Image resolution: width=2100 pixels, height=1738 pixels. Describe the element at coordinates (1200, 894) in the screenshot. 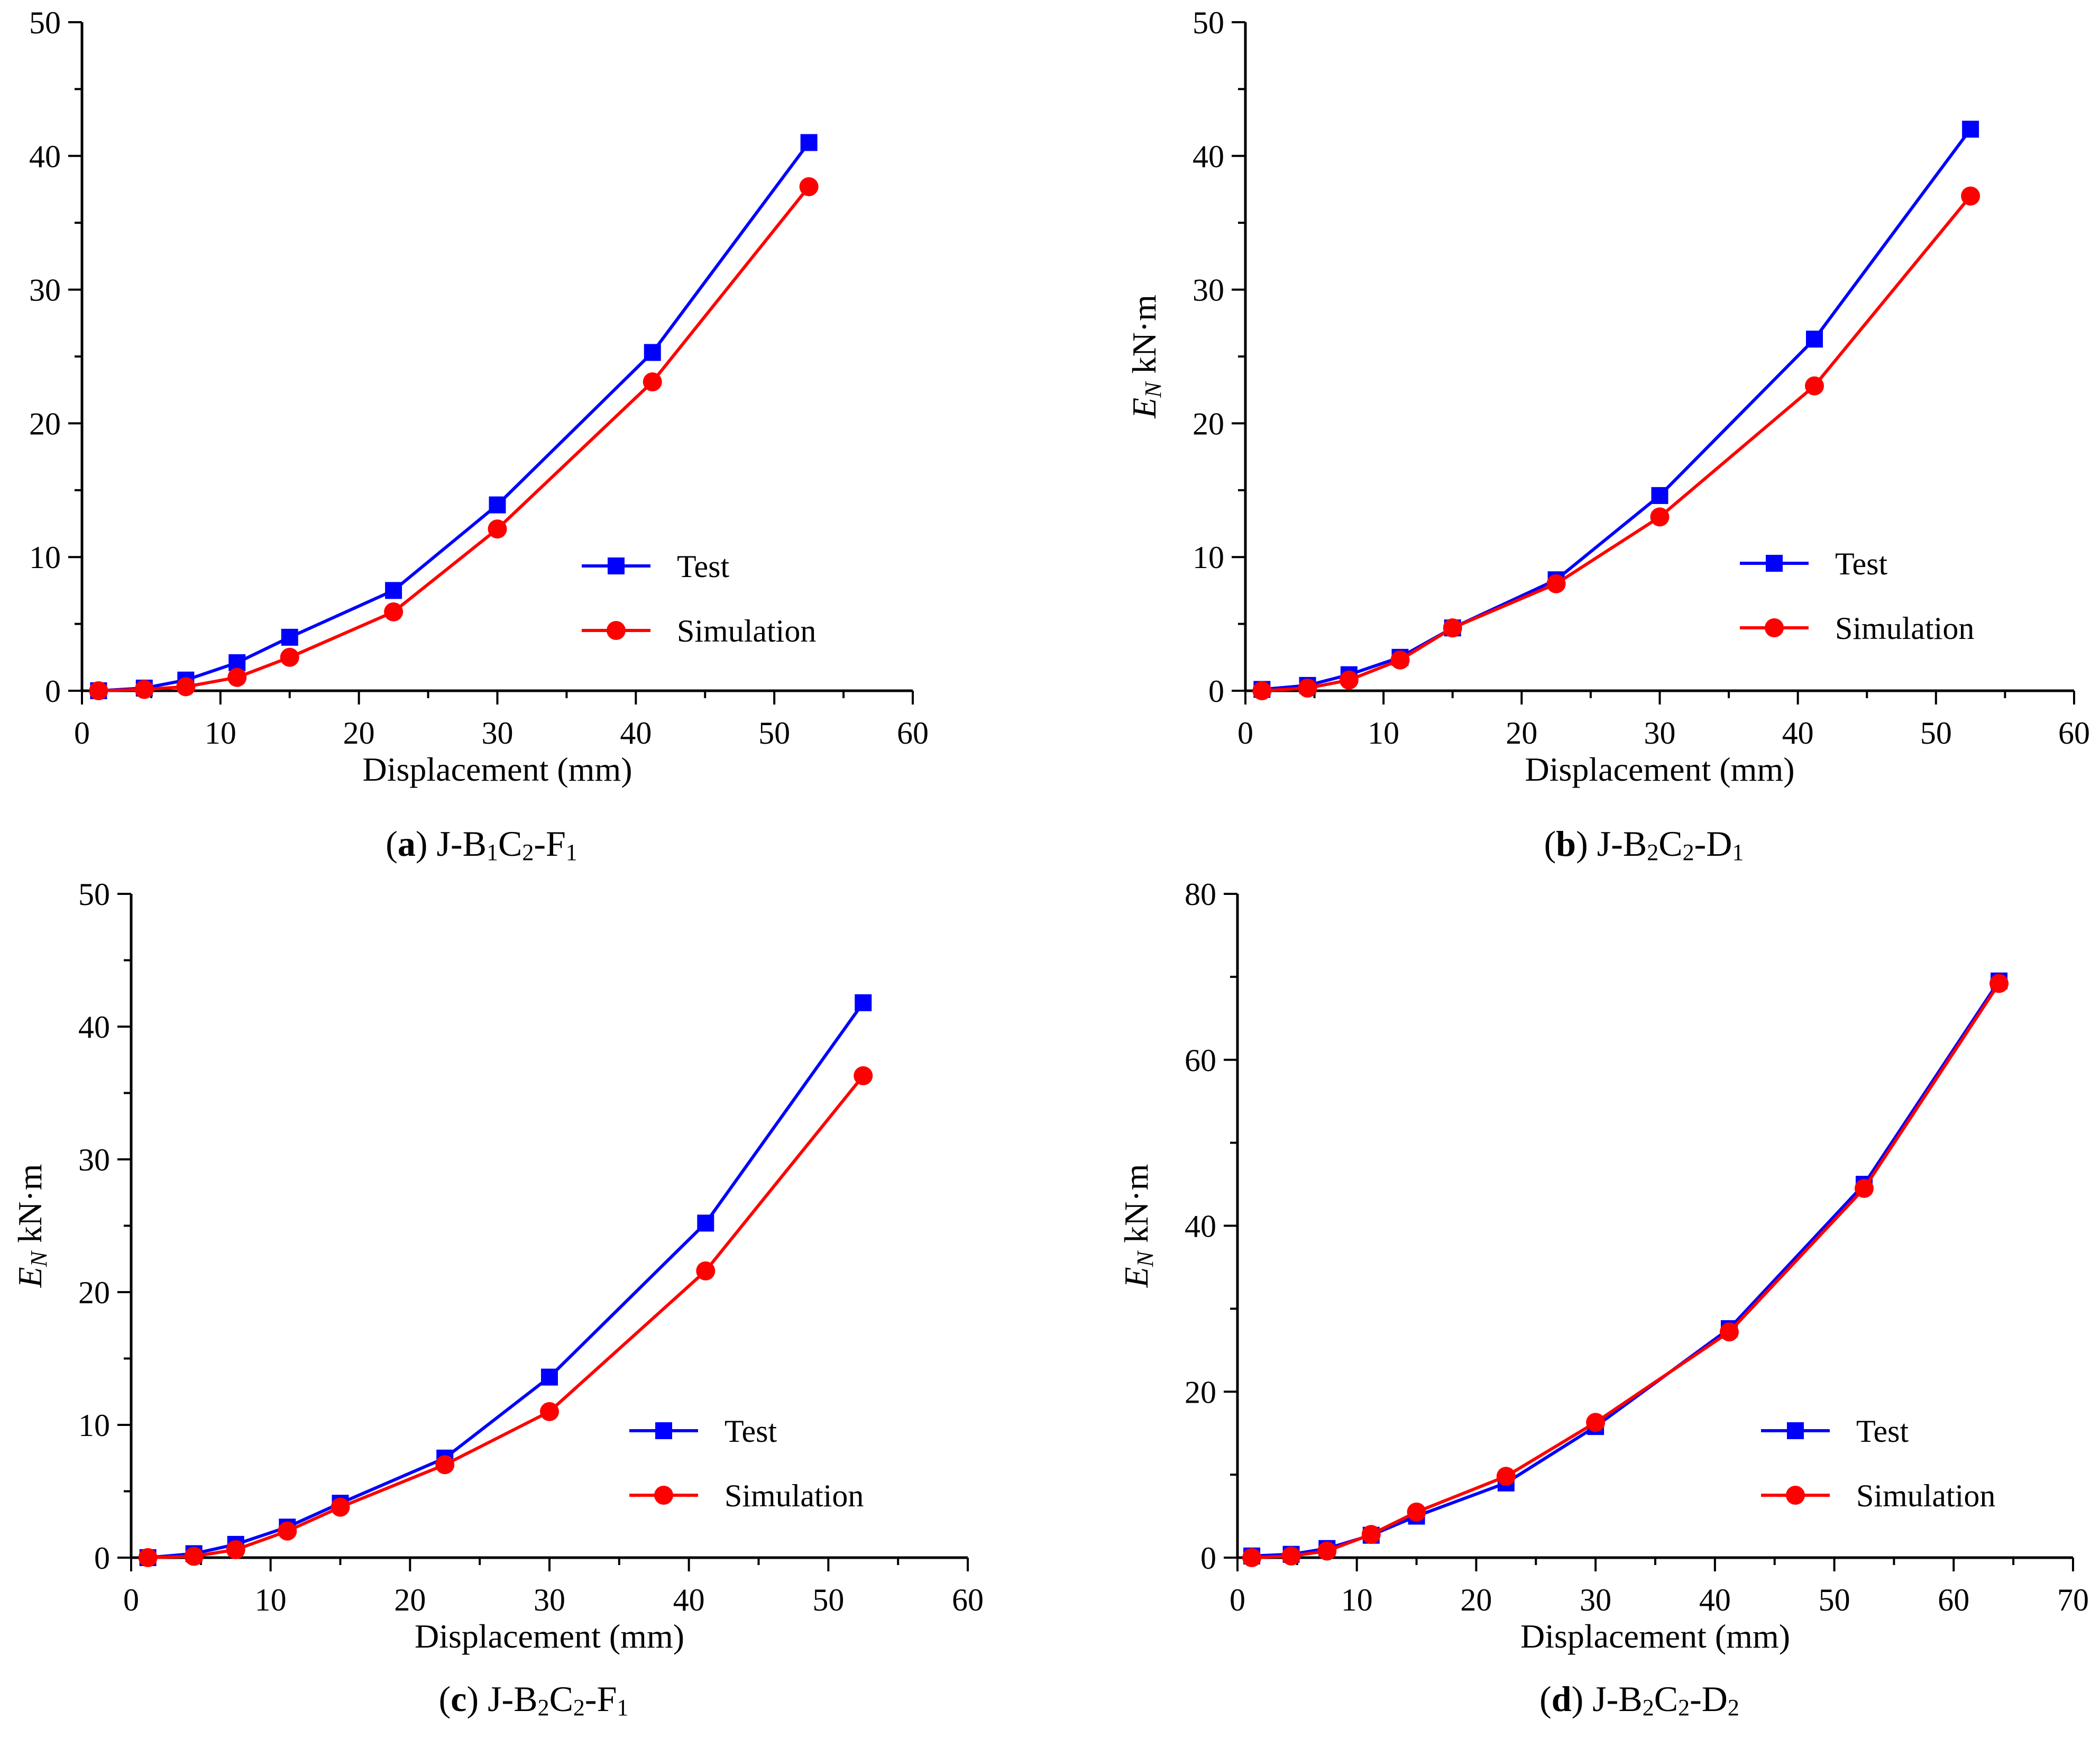

I see `y-tick-label: 80` at that location.